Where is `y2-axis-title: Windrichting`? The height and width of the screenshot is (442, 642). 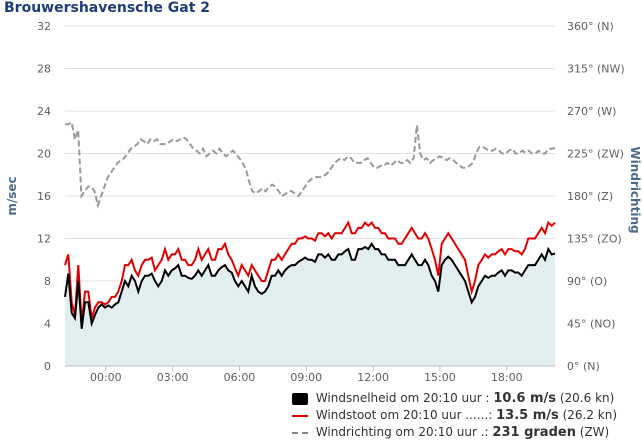
y2-axis-title: Windrichting is located at coordinates (635, 189).